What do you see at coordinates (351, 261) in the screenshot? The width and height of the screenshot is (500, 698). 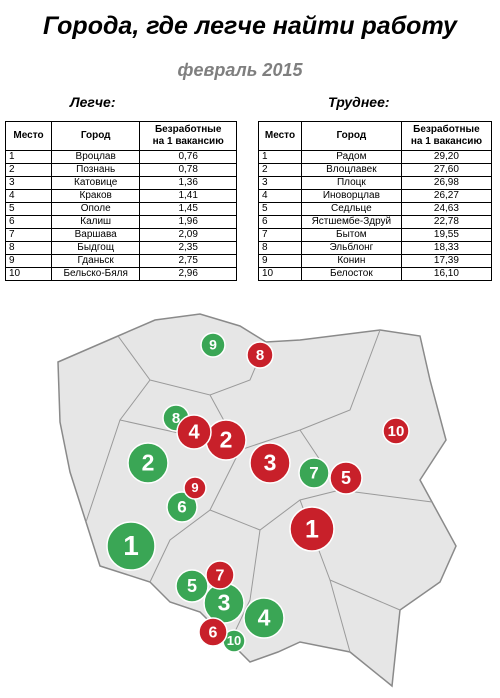 I see `table-cell: Конин` at bounding box center [351, 261].